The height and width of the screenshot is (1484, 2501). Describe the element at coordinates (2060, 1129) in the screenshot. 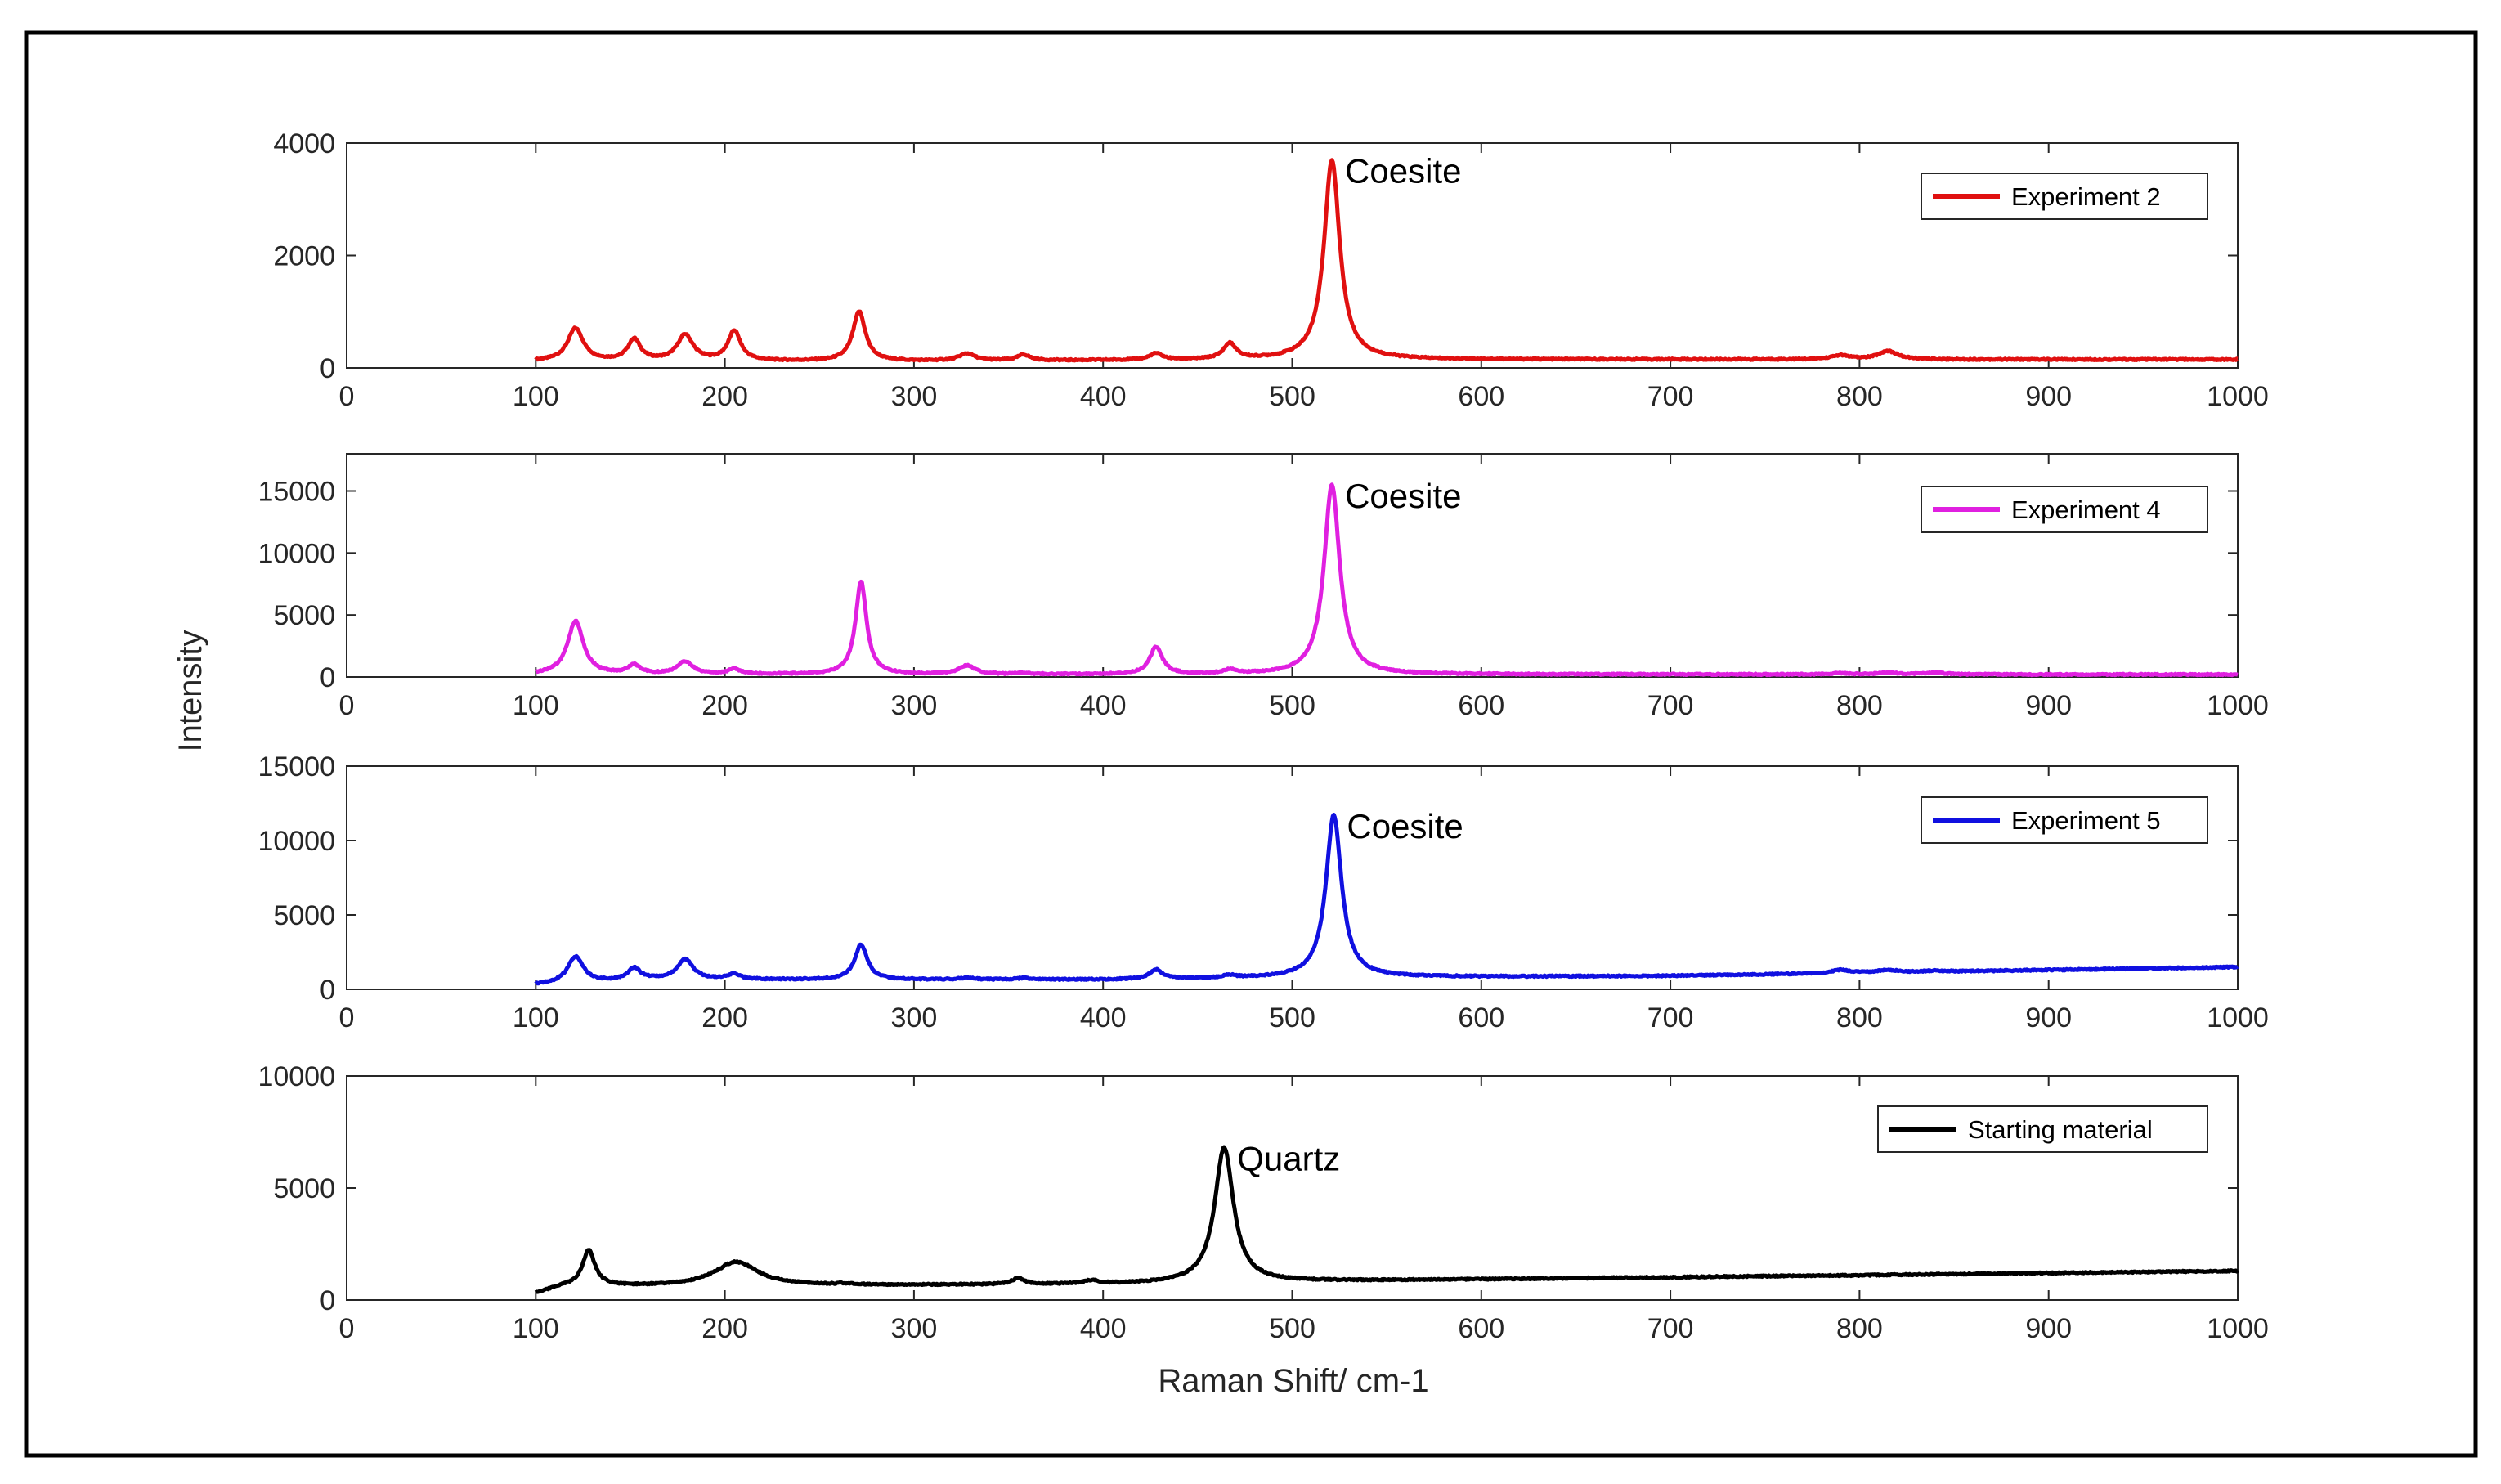

I see `legend-label: Starting material` at that location.